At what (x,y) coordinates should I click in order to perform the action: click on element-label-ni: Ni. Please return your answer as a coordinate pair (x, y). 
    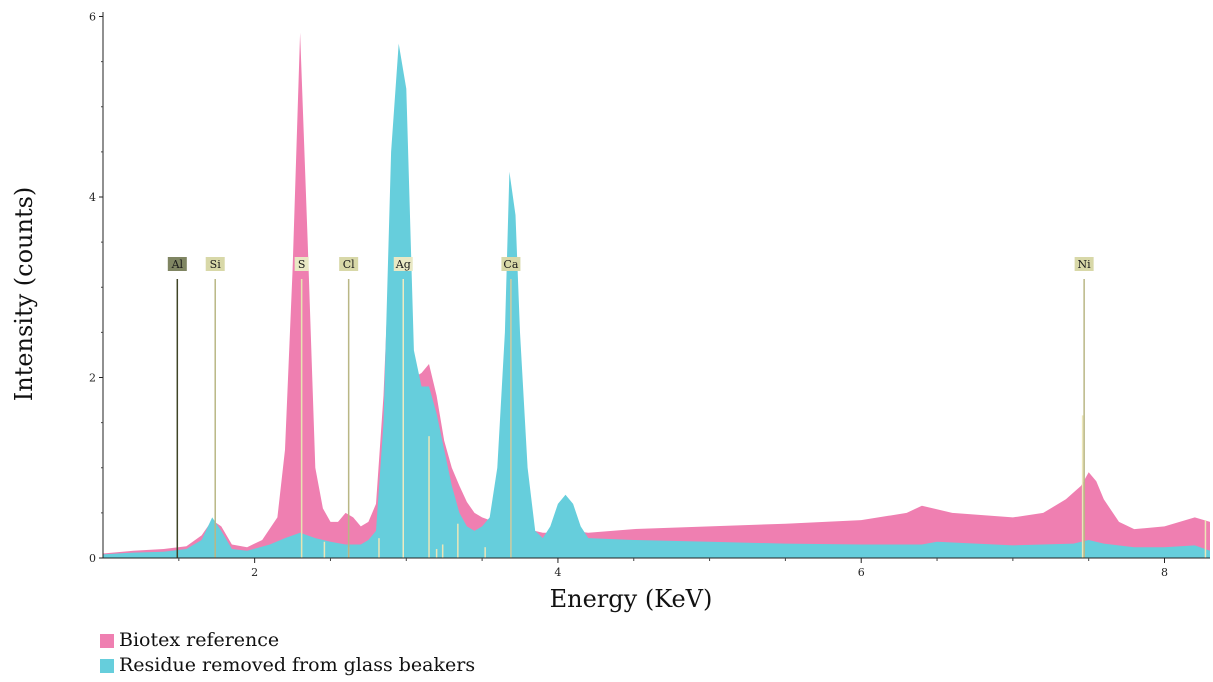
    Looking at the image, I should click on (1085, 264).